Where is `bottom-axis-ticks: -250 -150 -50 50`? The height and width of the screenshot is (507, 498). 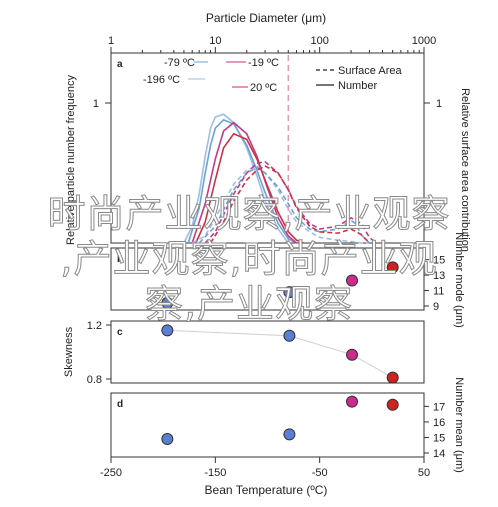 bottom-axis-ticks: -250 -150 -50 50 is located at coordinates (265, 468).